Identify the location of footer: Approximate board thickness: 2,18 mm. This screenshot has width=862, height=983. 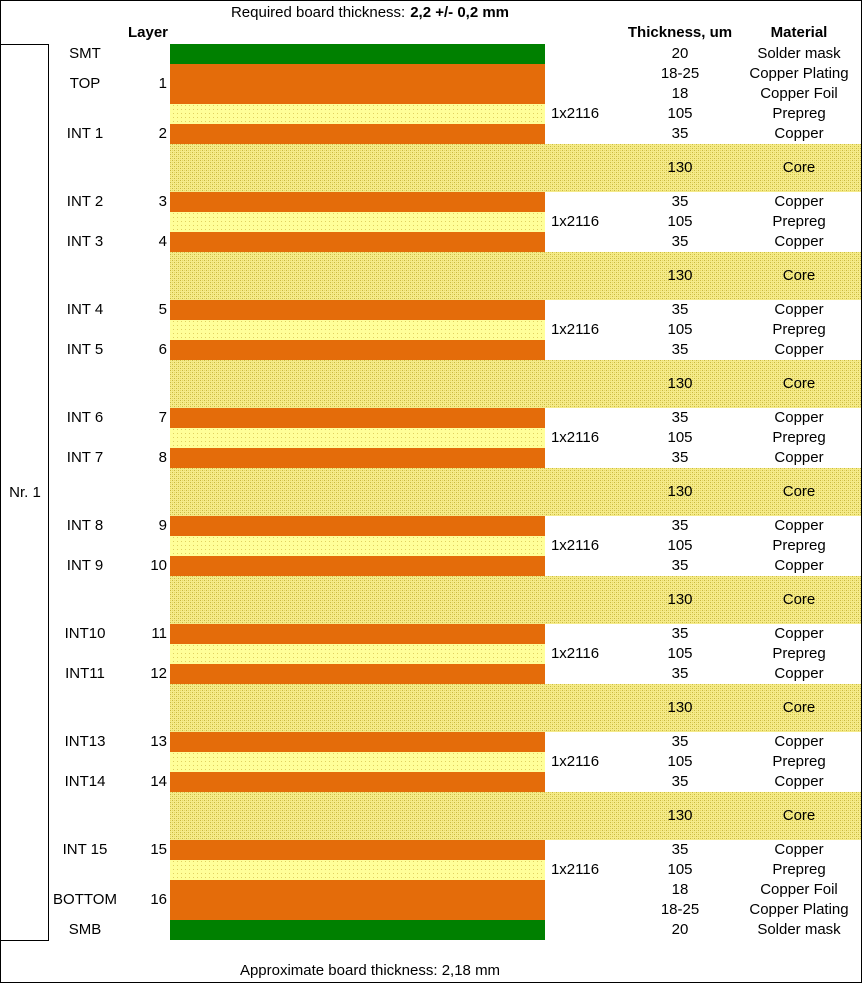
(370, 970).